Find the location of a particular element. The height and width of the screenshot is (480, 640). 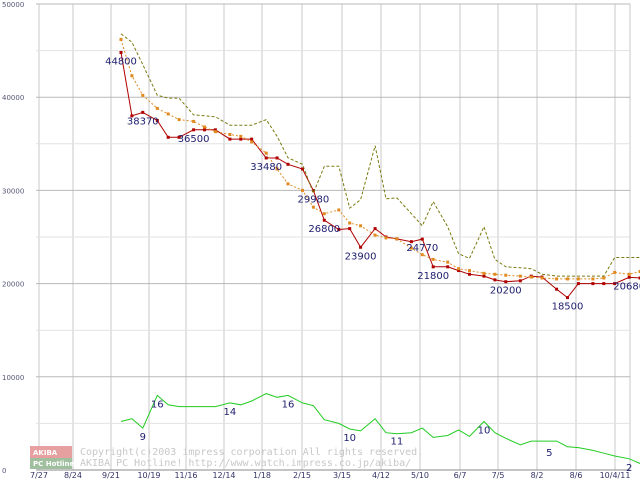

data-label: 18500 is located at coordinates (568, 307).